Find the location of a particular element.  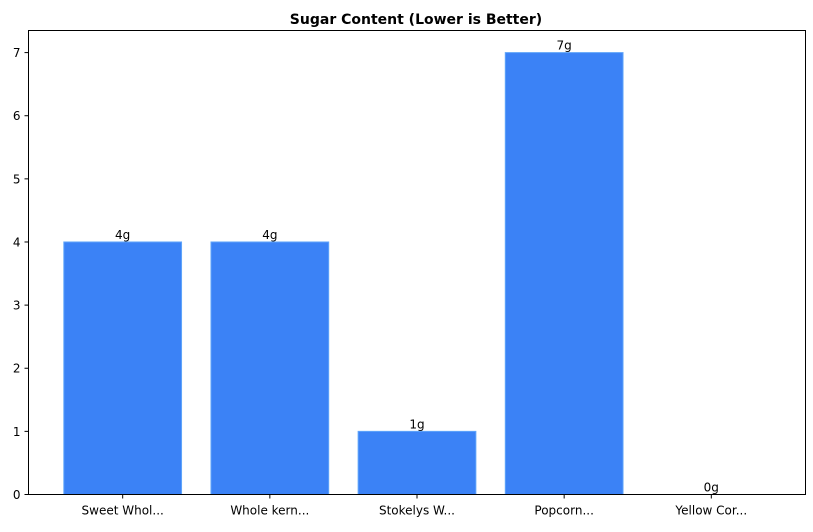

data-label-2: 1g is located at coordinates (416, 424).